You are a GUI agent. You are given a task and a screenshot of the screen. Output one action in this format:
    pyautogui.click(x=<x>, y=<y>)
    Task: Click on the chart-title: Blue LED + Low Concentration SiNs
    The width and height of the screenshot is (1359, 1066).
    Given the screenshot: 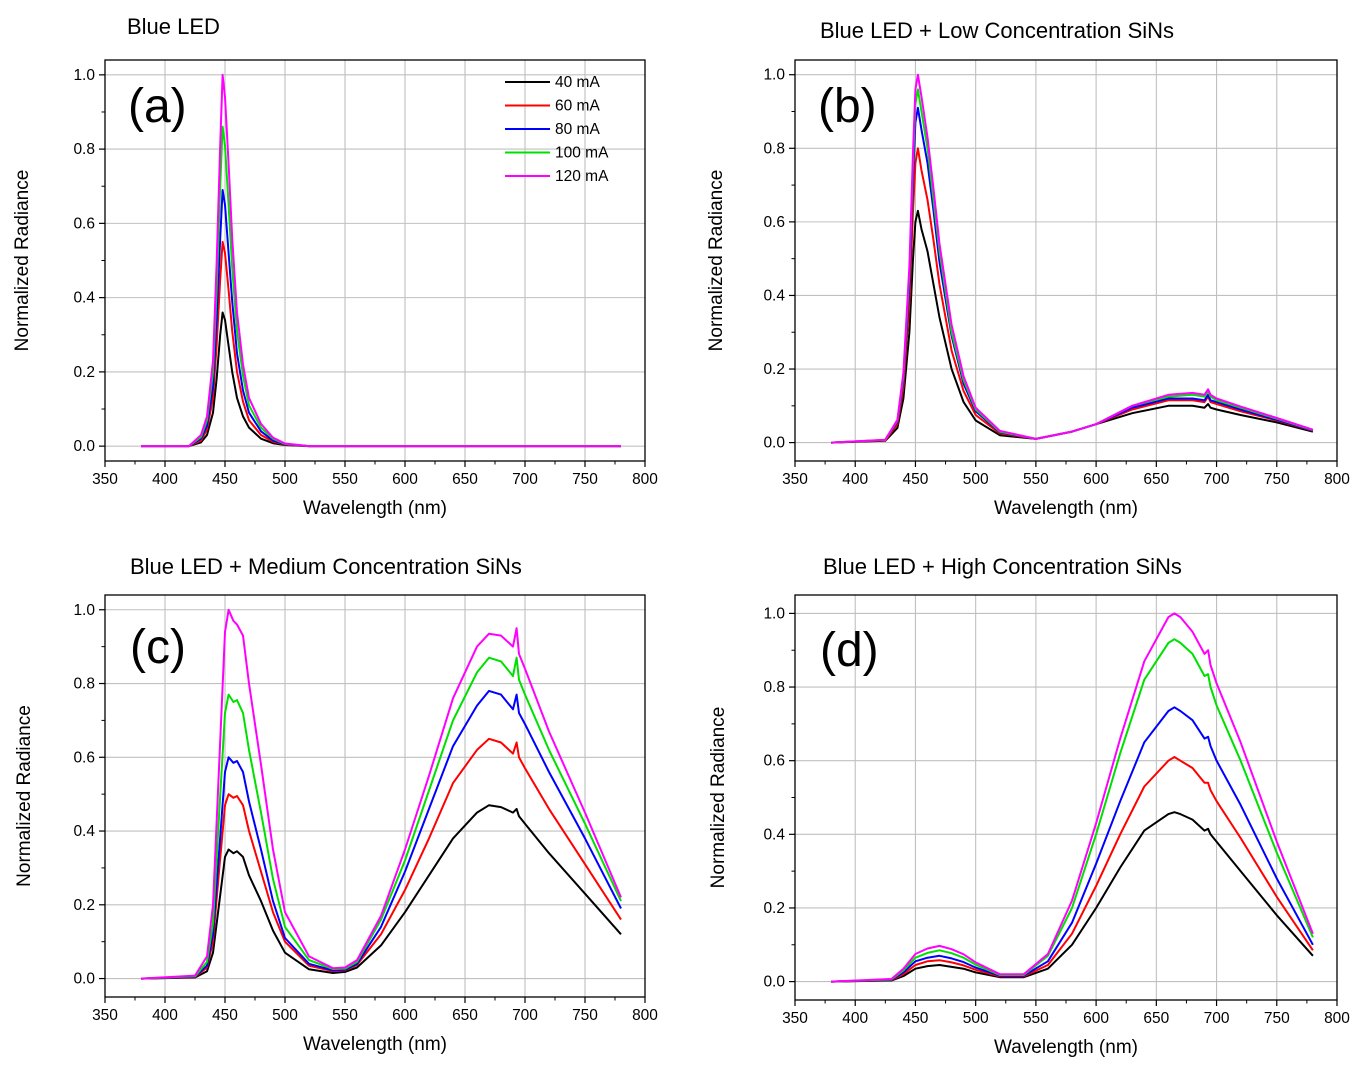 What is the action you would take?
    pyautogui.click(x=997, y=30)
    